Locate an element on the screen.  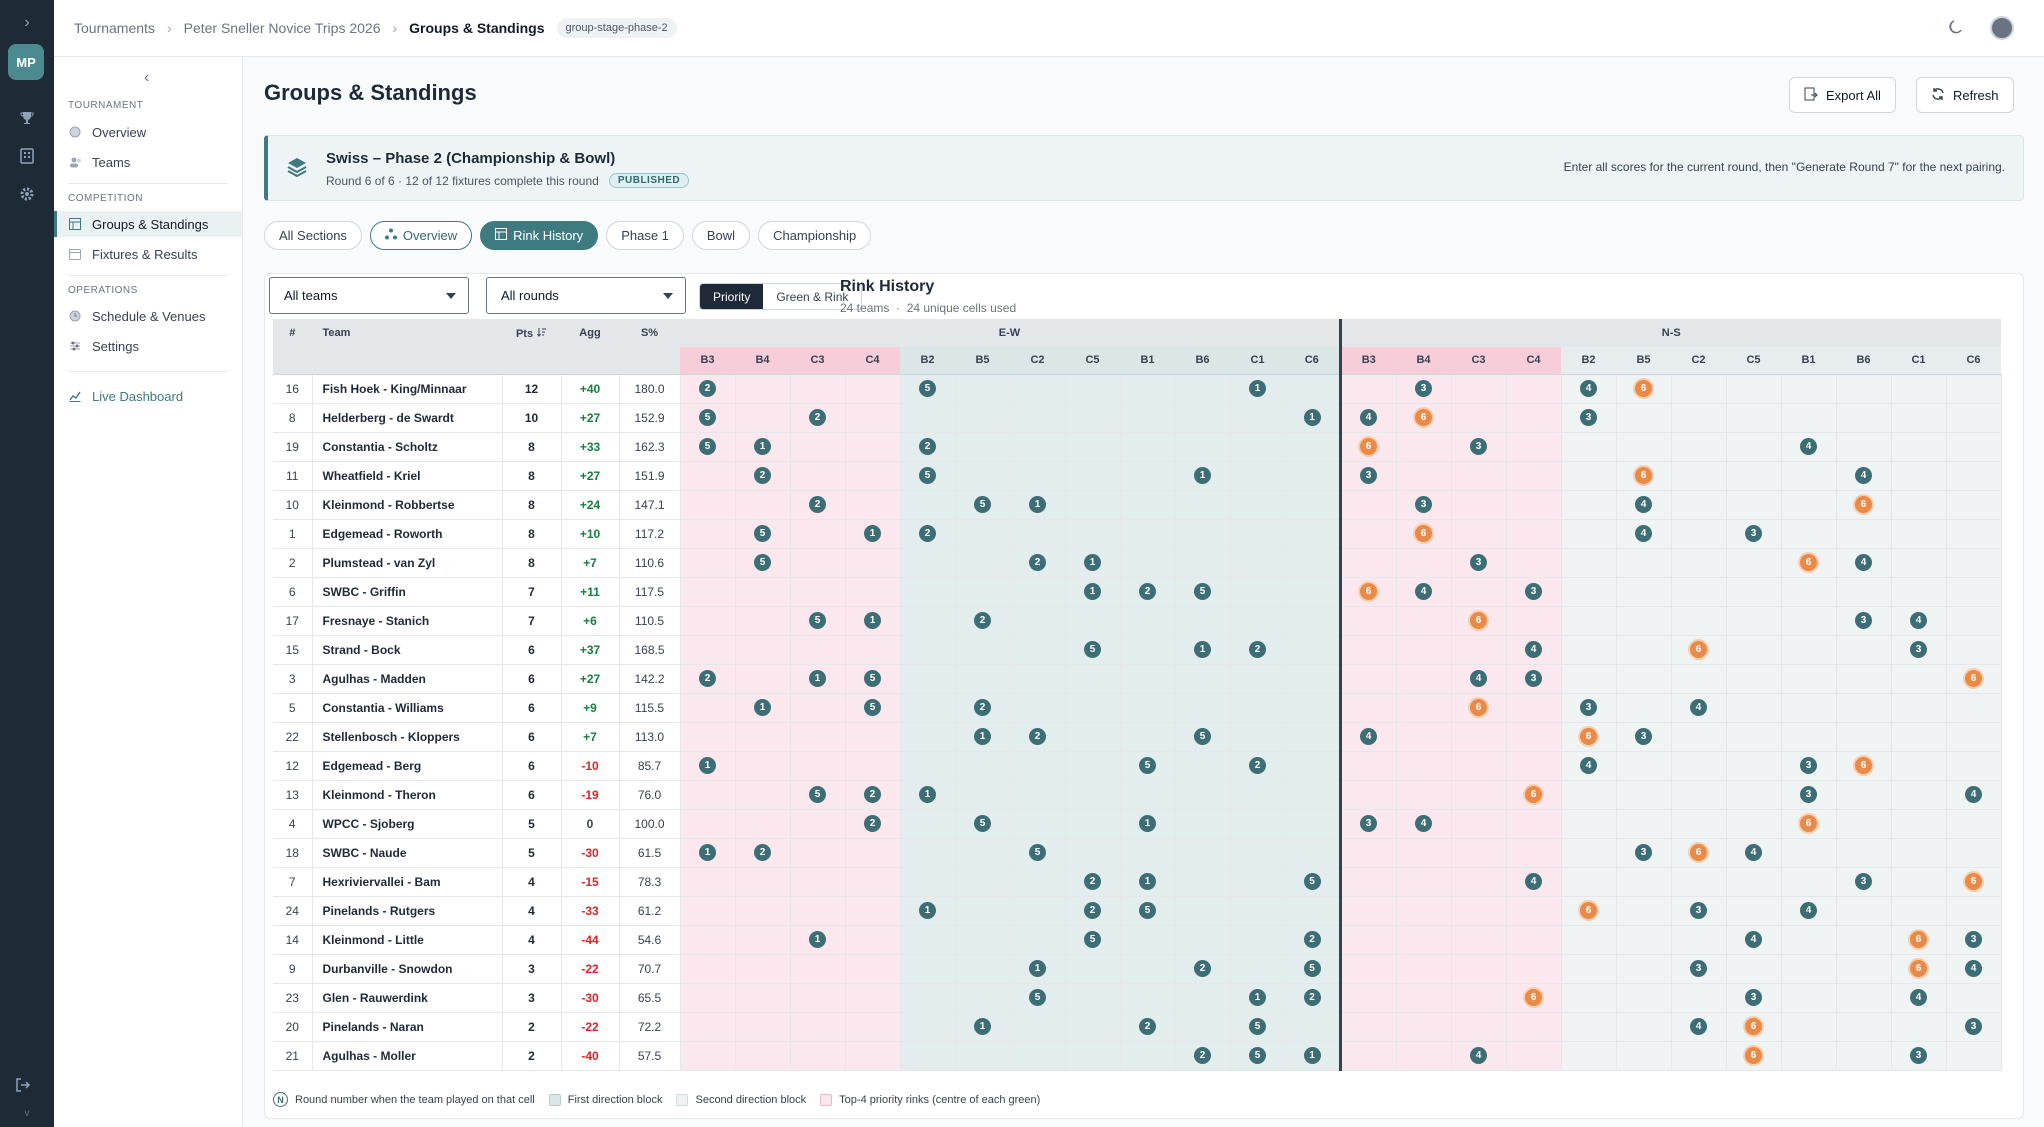
table-row: 9 Durbanville - Snowdon 3 -22 70.7 1 2 5 3 6 4 is located at coordinates (1137, 969).